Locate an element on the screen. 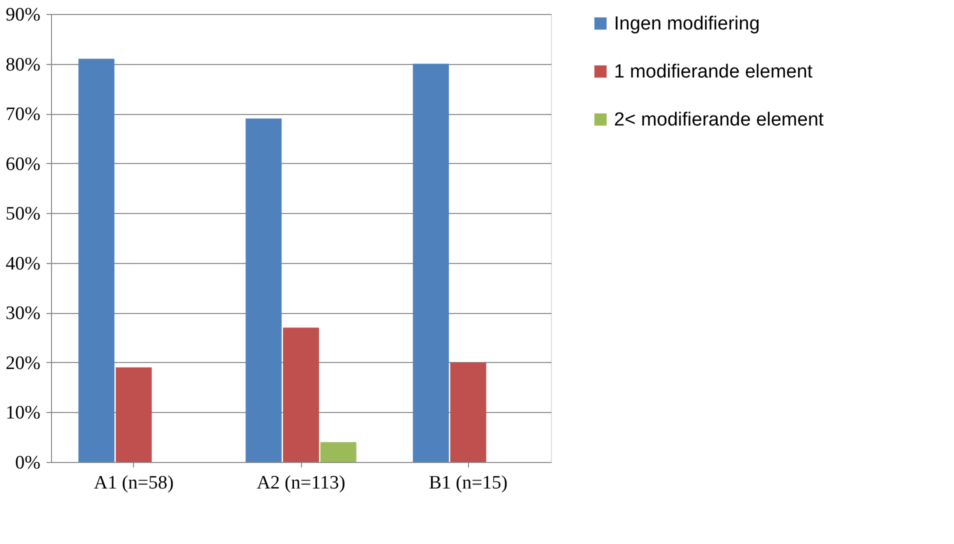 The width and height of the screenshot is (954, 544). x-tick-label: A2 (n=113) is located at coordinates (301, 483).